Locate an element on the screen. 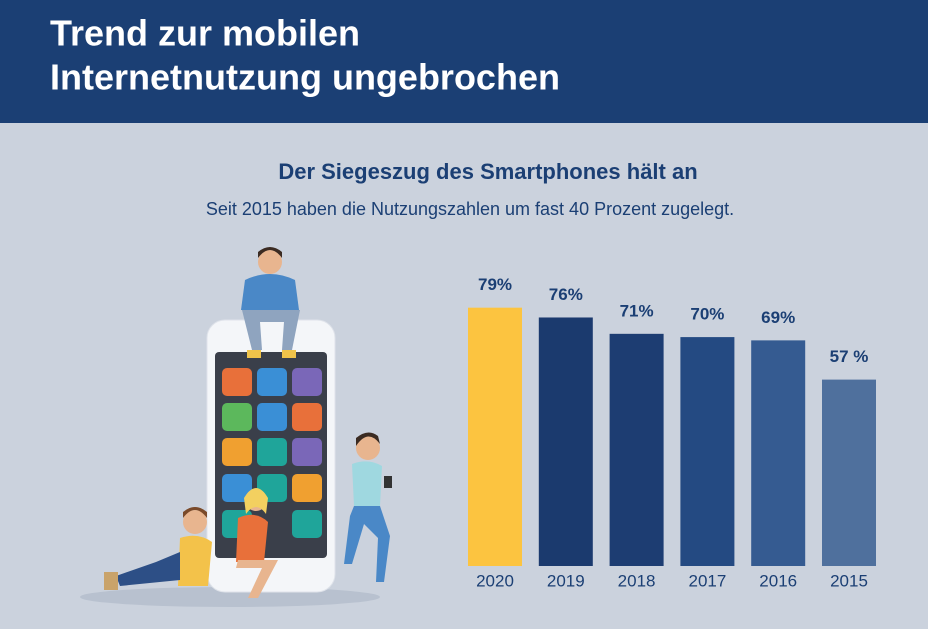  value-label: 57 % is located at coordinates (849, 356).